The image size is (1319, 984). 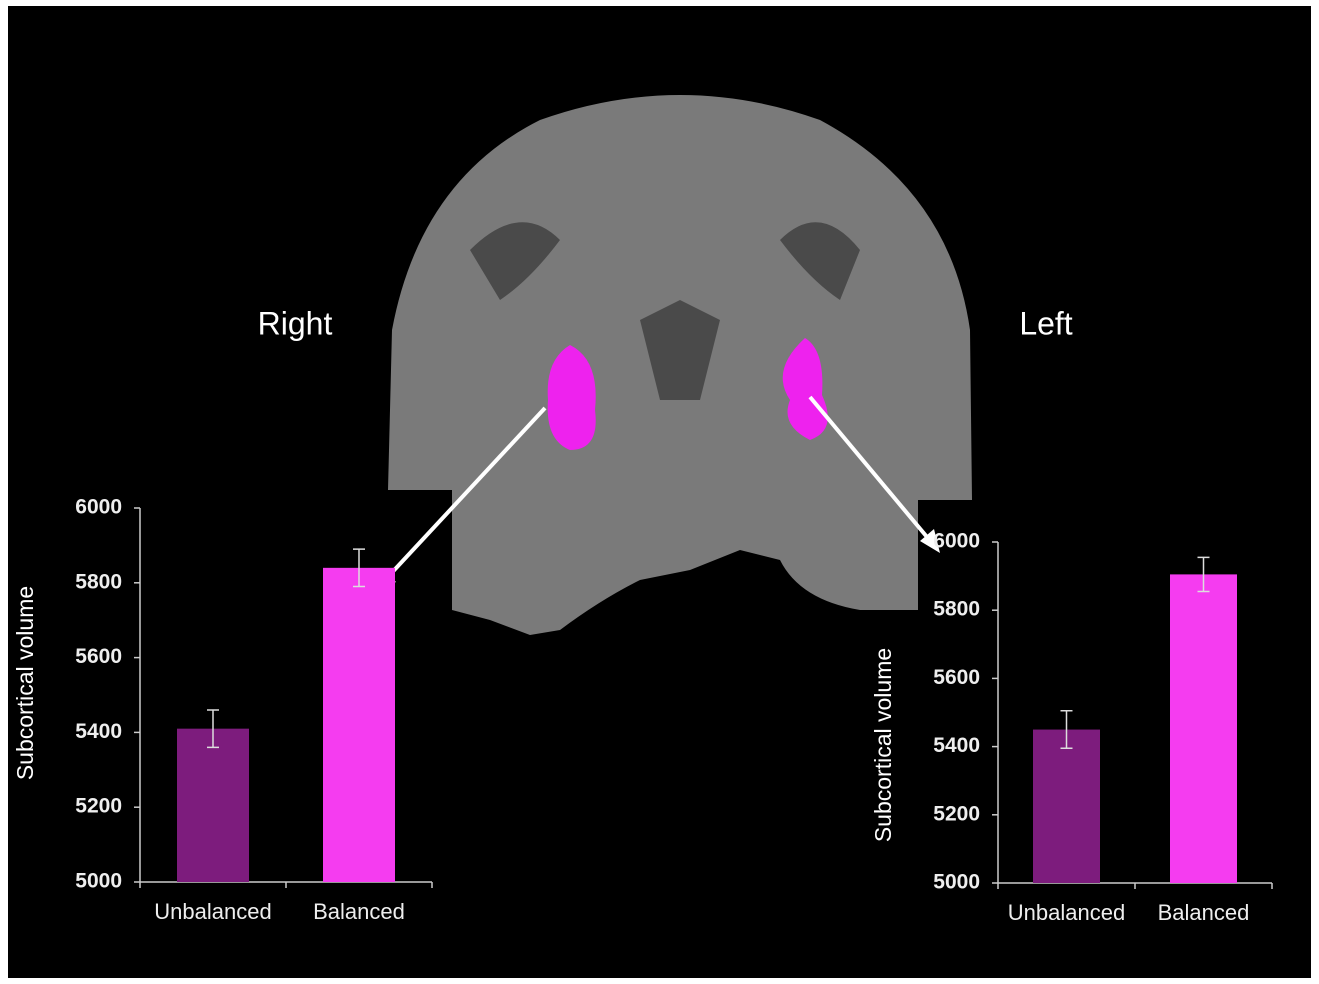 I want to click on hemisphere-label: Left, so click(x=1045, y=323).